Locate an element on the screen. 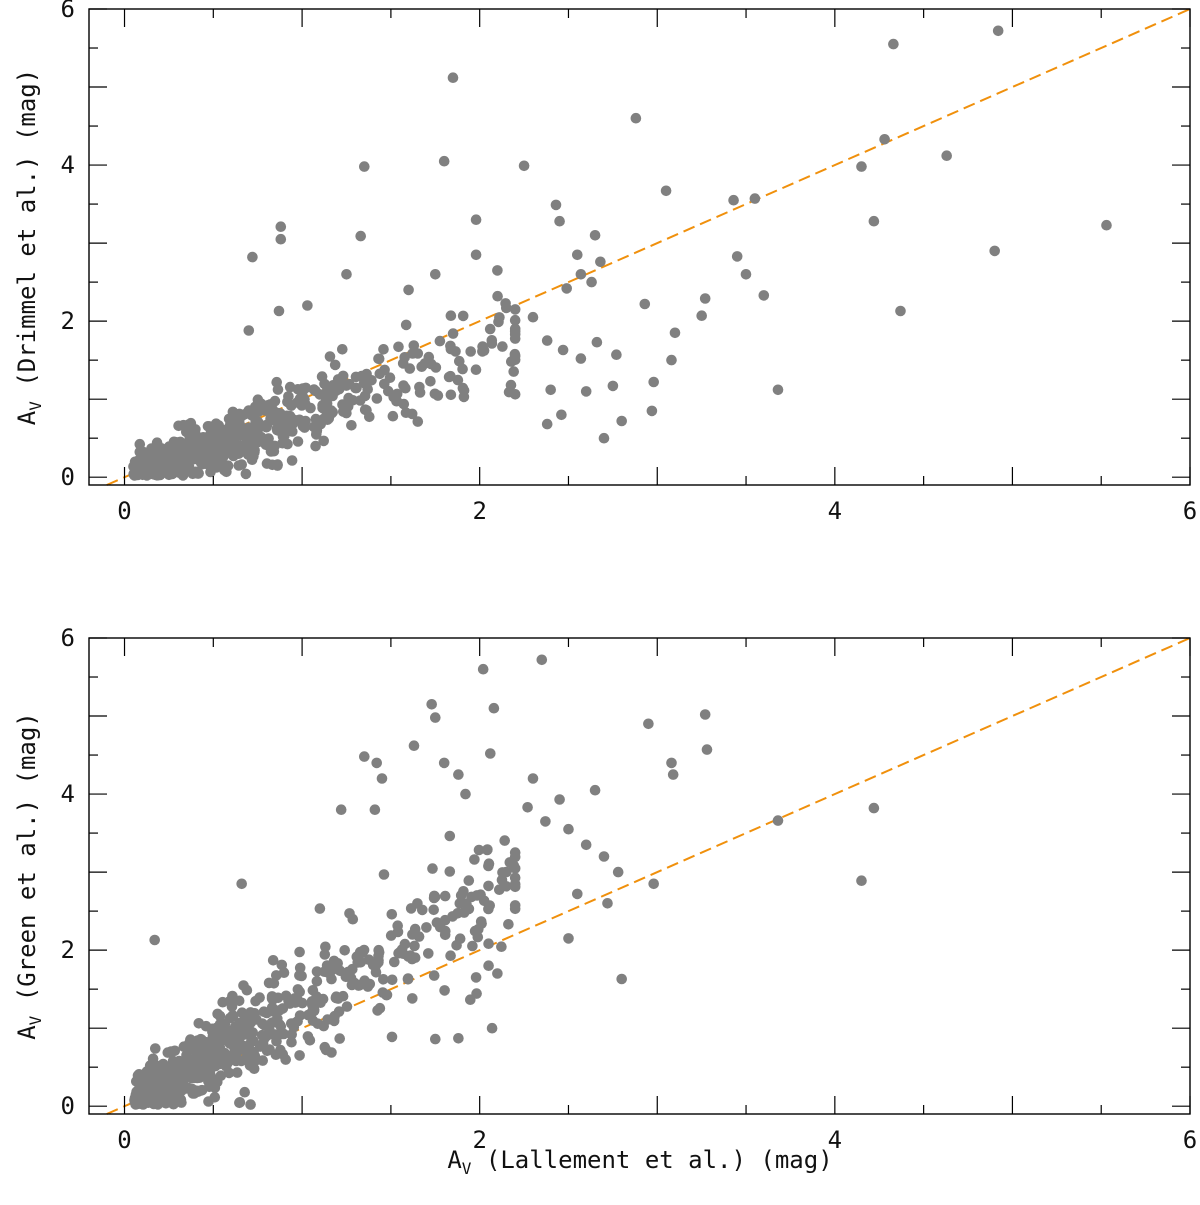 This screenshot has height=1205, width=1200. x-axis-title: AV (Lallement et al.) (mag) is located at coordinates (639, 1162).